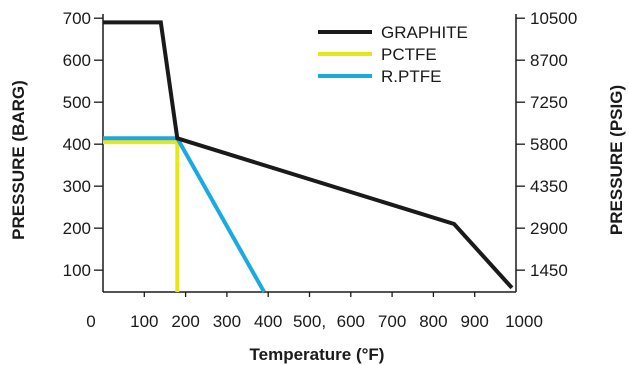  What do you see at coordinates (616, 160) in the screenshot?
I see `y-axis-title-right: PRESSURE (PSIG)` at bounding box center [616, 160].